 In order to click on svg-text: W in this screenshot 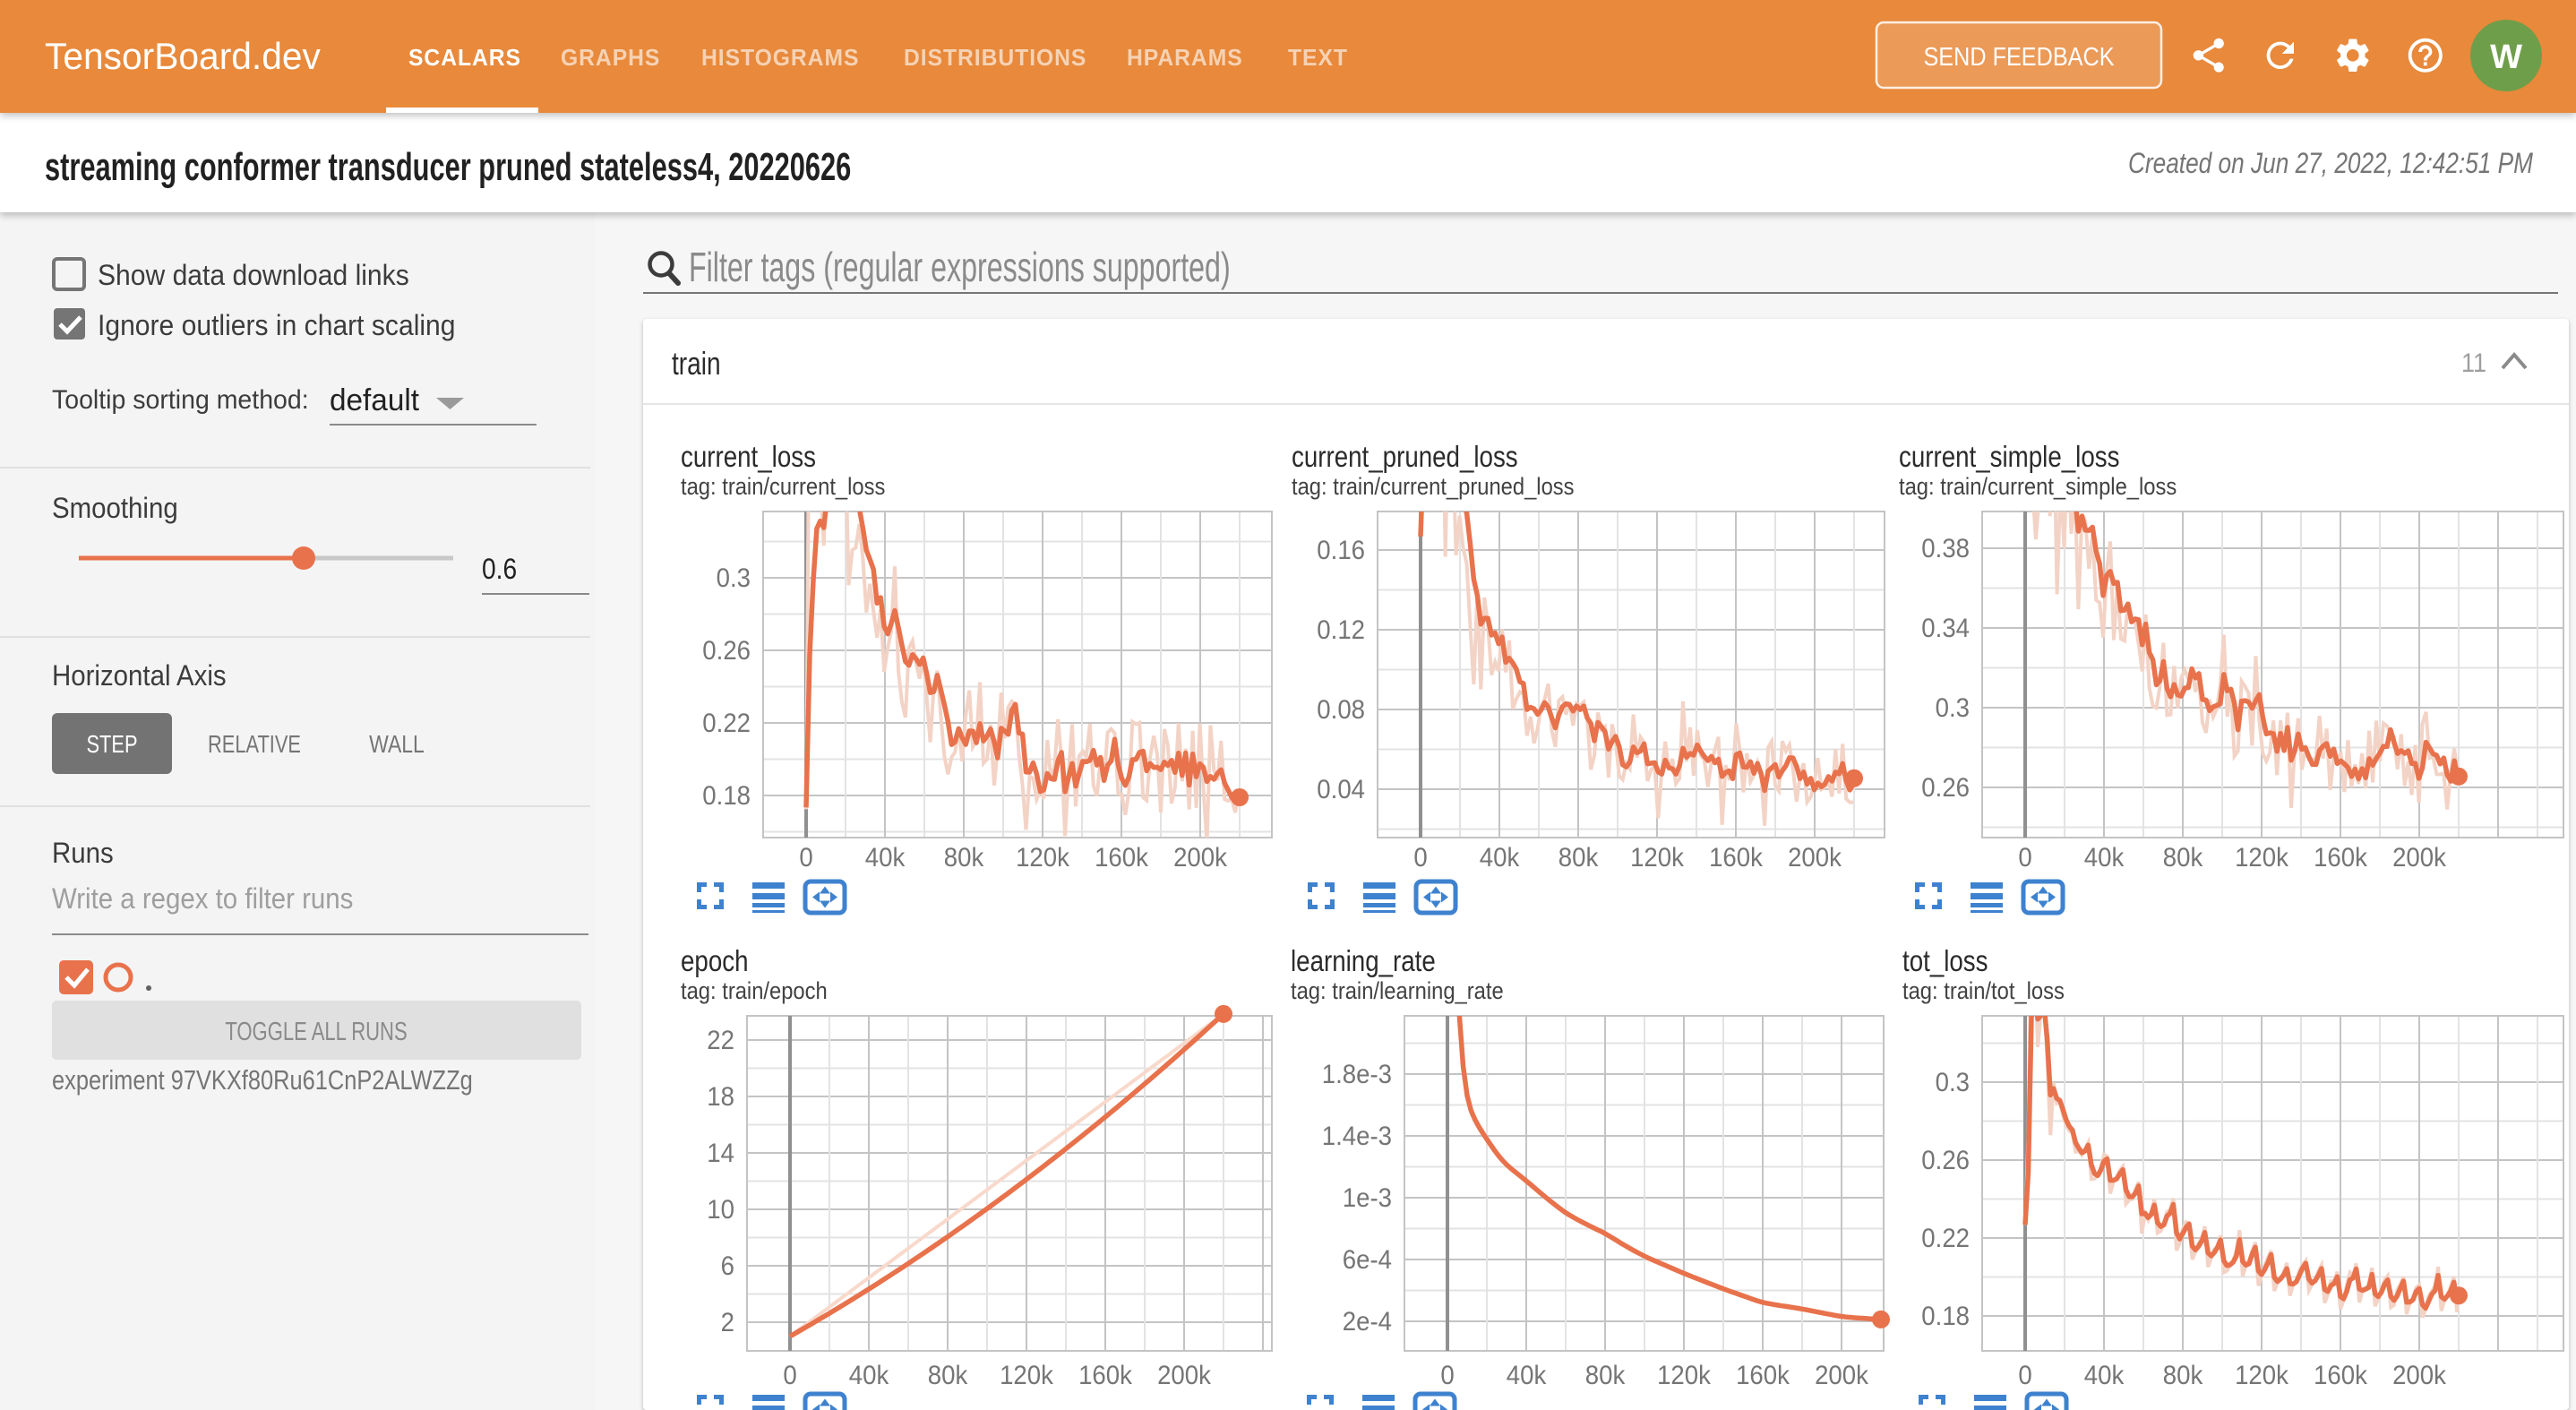, I will do `click(2506, 57)`.